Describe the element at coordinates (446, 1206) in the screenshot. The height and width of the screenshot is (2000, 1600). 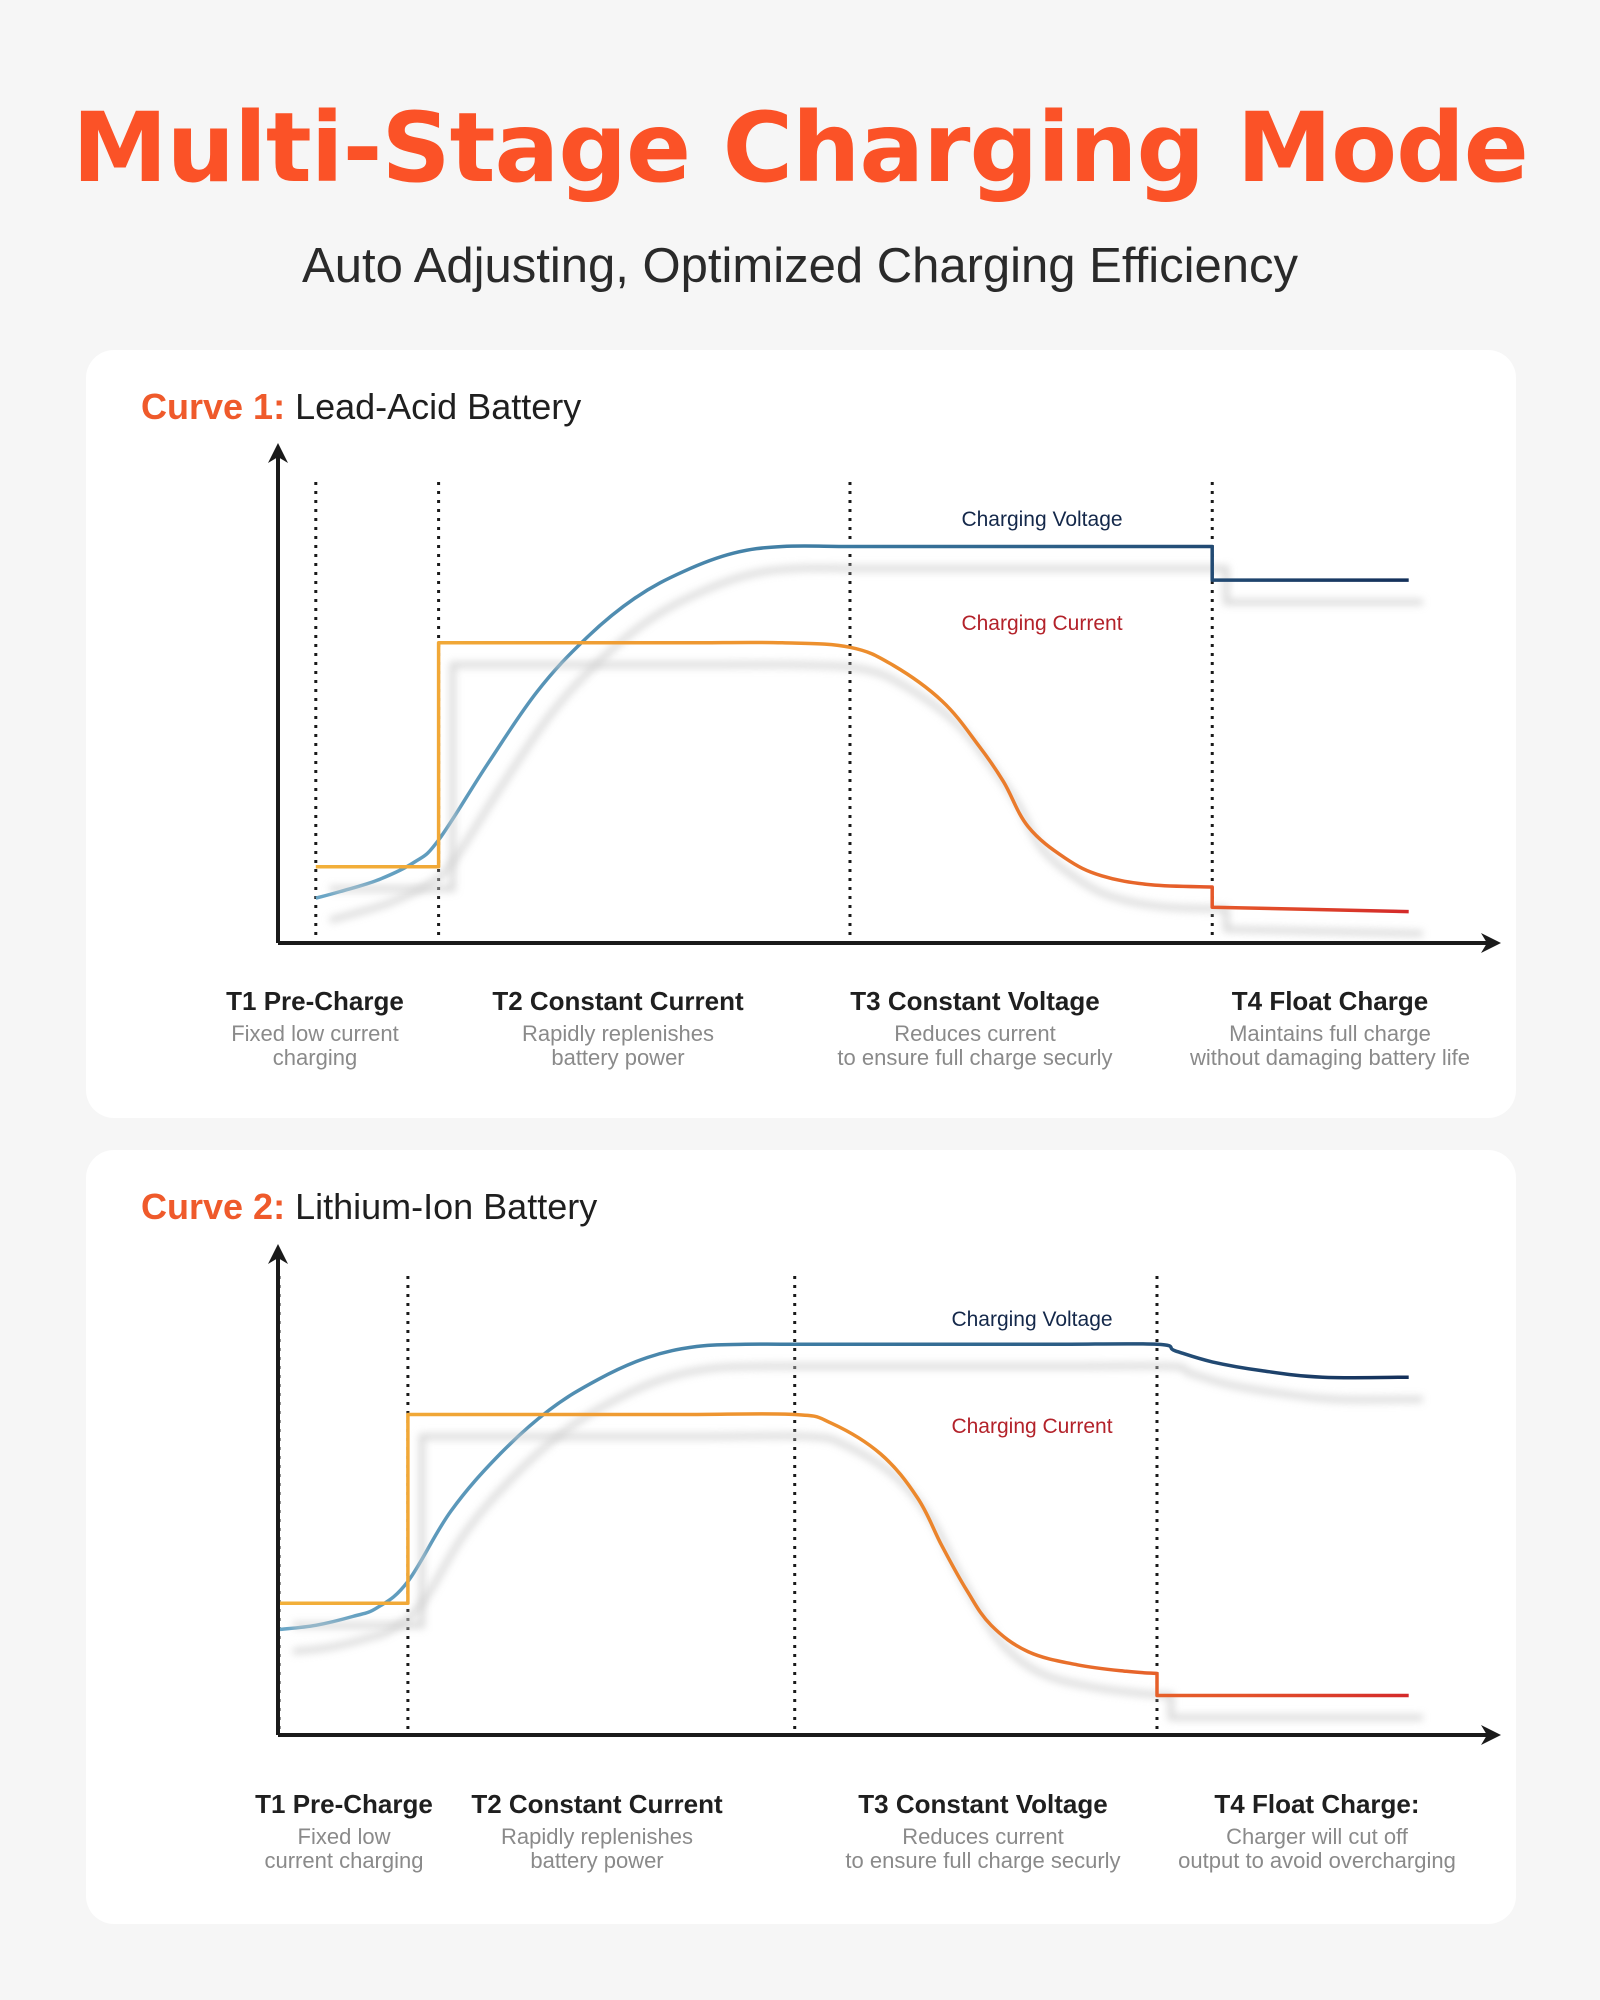
I see `chart-title-name: Lithium-Ion Battery` at that location.